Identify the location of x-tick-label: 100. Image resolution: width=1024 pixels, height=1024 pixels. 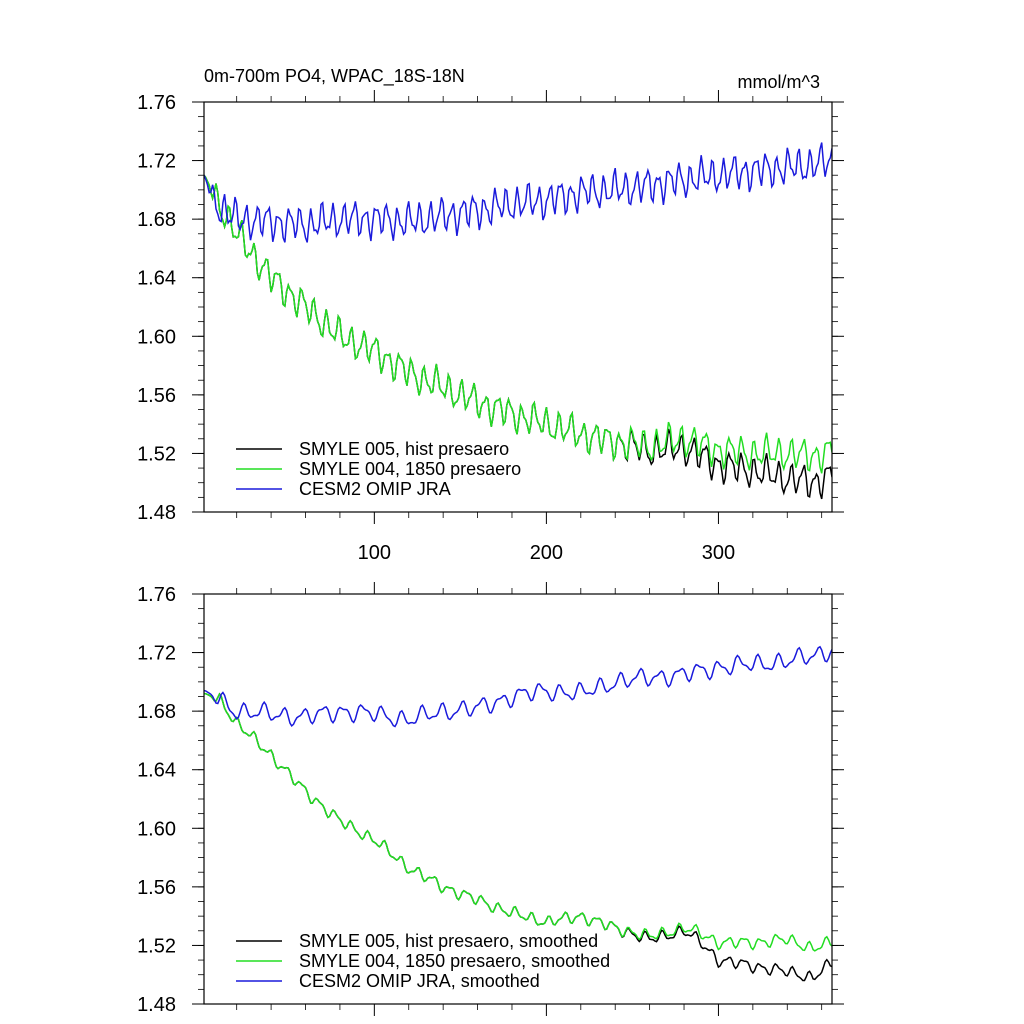
(374, 553).